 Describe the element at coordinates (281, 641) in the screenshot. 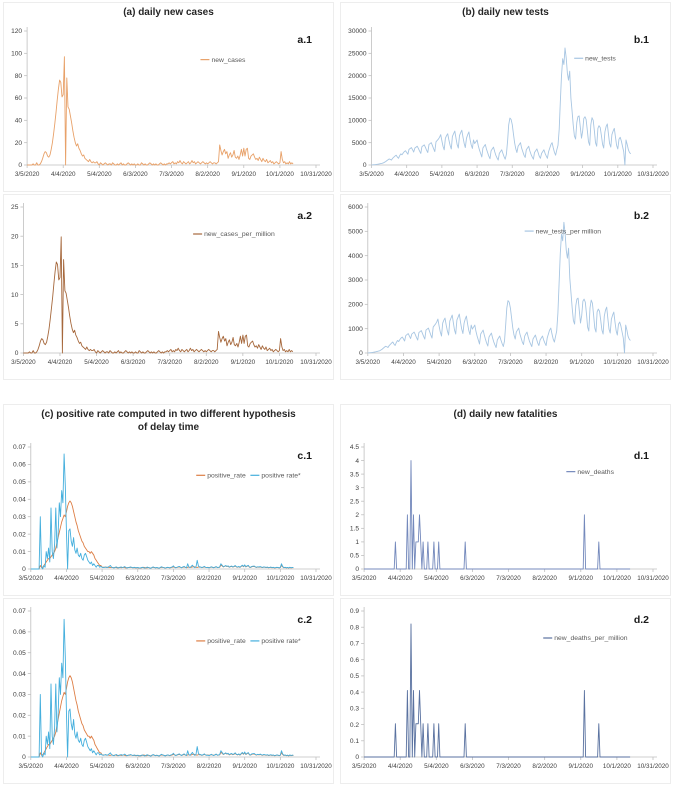

I see `legend-label-positive rate*: positive rate*` at that location.